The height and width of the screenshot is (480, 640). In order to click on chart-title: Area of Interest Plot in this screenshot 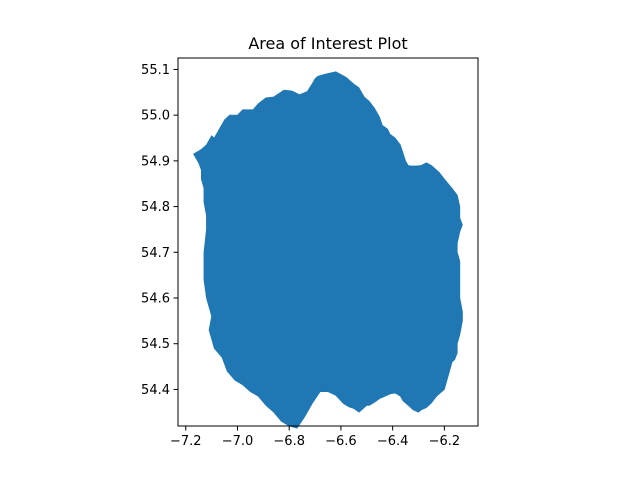, I will do `click(327, 43)`.